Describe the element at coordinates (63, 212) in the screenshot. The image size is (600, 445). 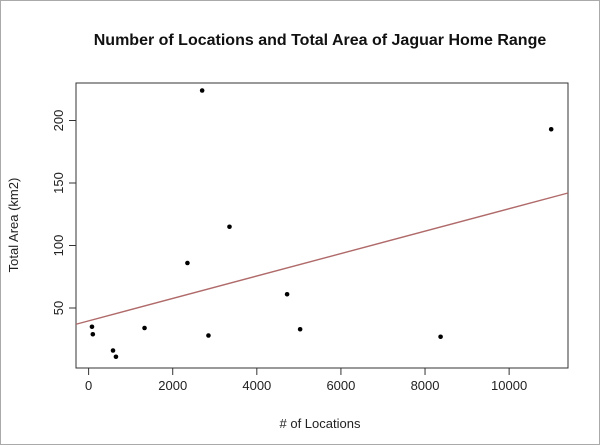
I see `y-axis: 50 100 150 200` at that location.